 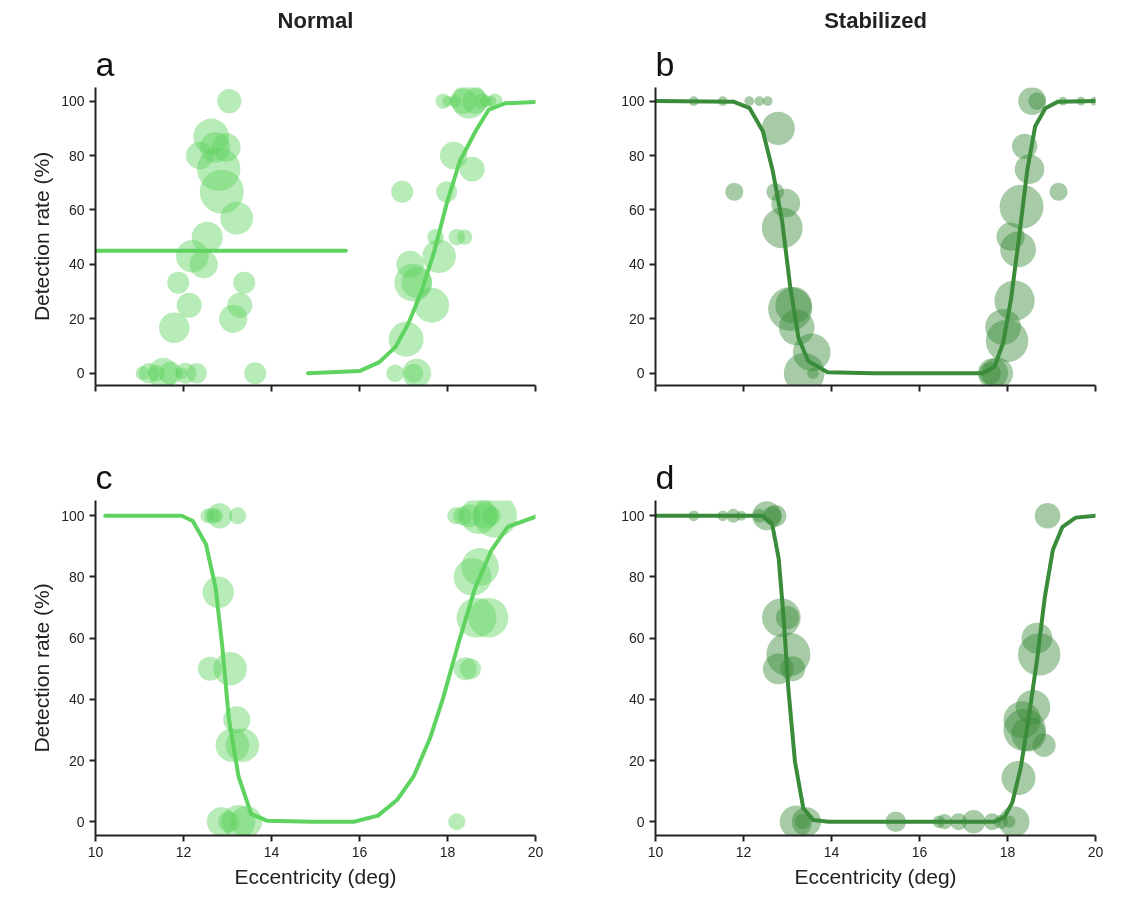 I want to click on text: a, so click(x=105, y=63).